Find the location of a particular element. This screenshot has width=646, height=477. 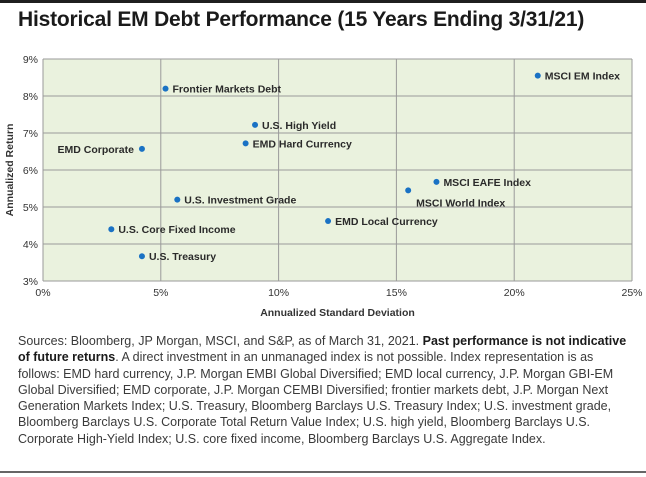

y-tick-label: 4% is located at coordinates (30, 245).